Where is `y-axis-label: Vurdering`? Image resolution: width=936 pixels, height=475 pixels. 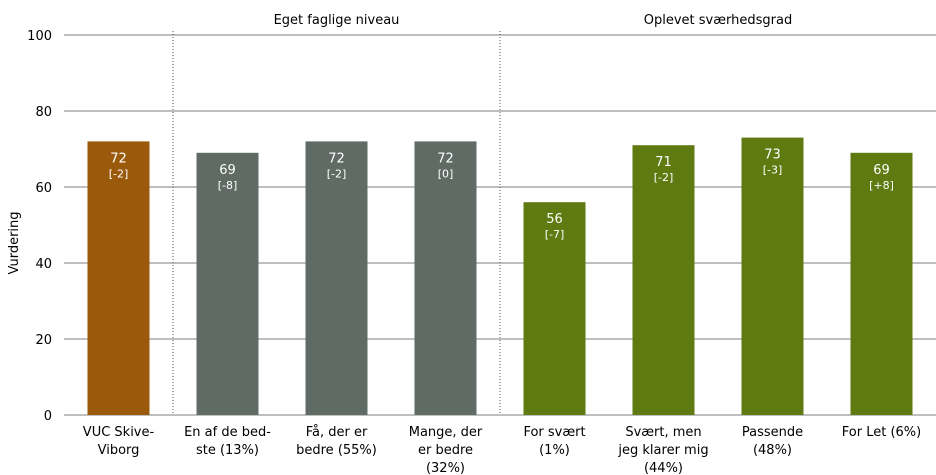 y-axis-label: Vurdering is located at coordinates (14, 242).